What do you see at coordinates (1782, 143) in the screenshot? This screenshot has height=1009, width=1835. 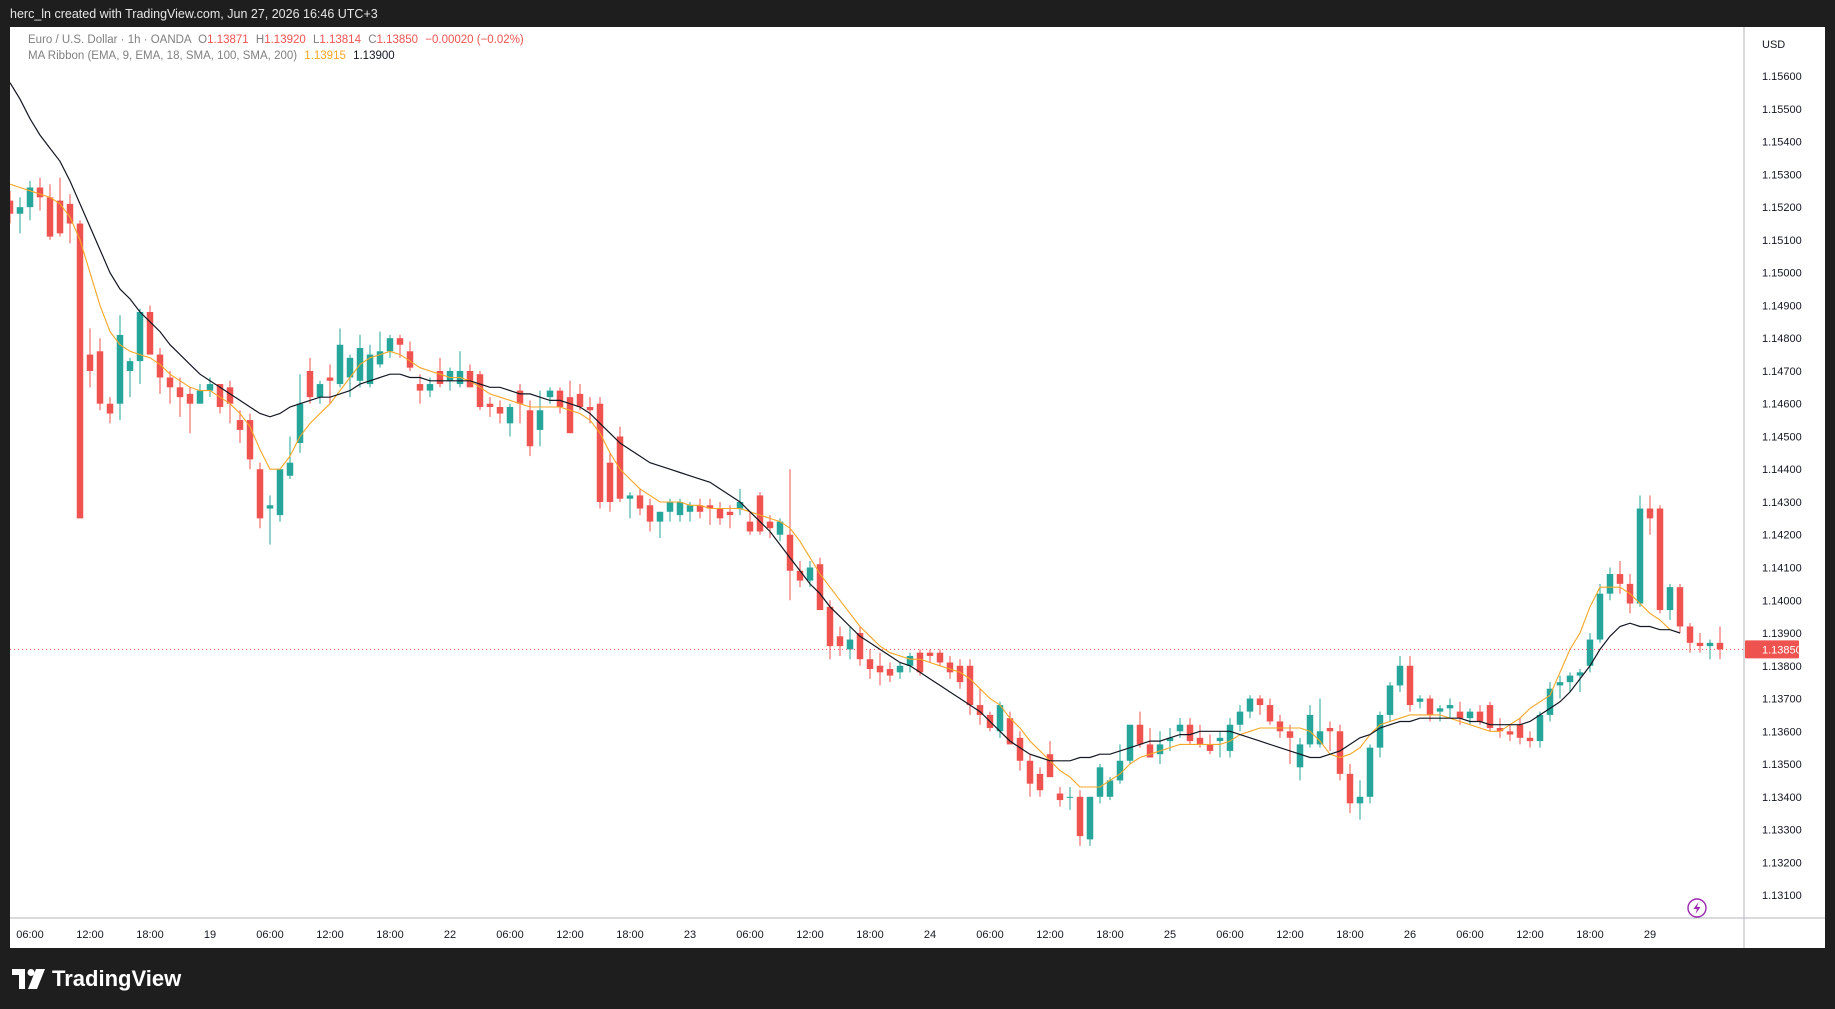 I see `price-tick-label: 1.15400` at bounding box center [1782, 143].